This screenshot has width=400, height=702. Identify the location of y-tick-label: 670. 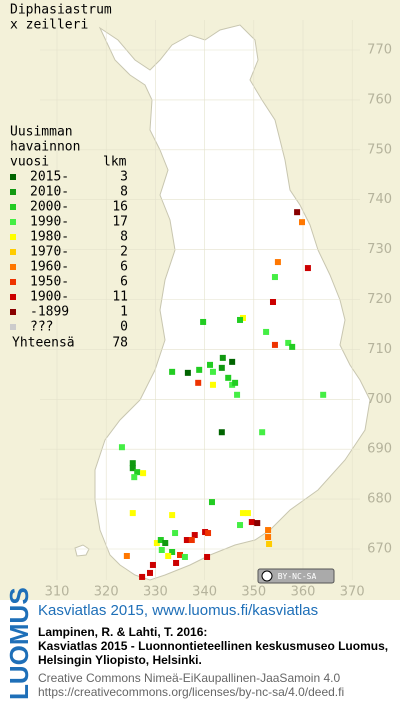
(379, 549).